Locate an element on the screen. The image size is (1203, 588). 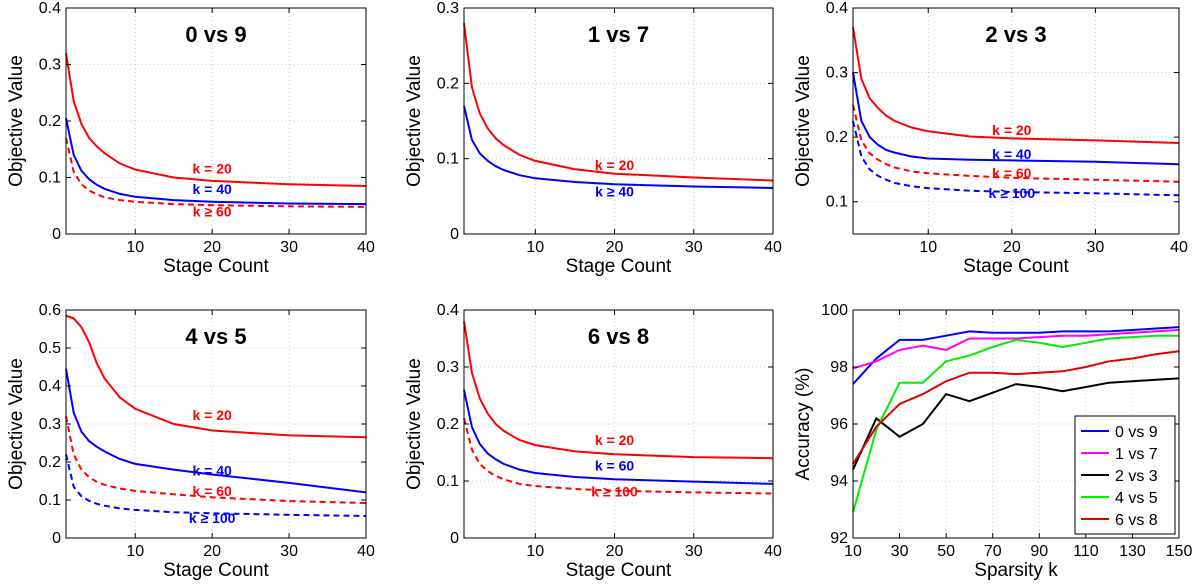
series-annotation: k ≥ 40 is located at coordinates (614, 191).